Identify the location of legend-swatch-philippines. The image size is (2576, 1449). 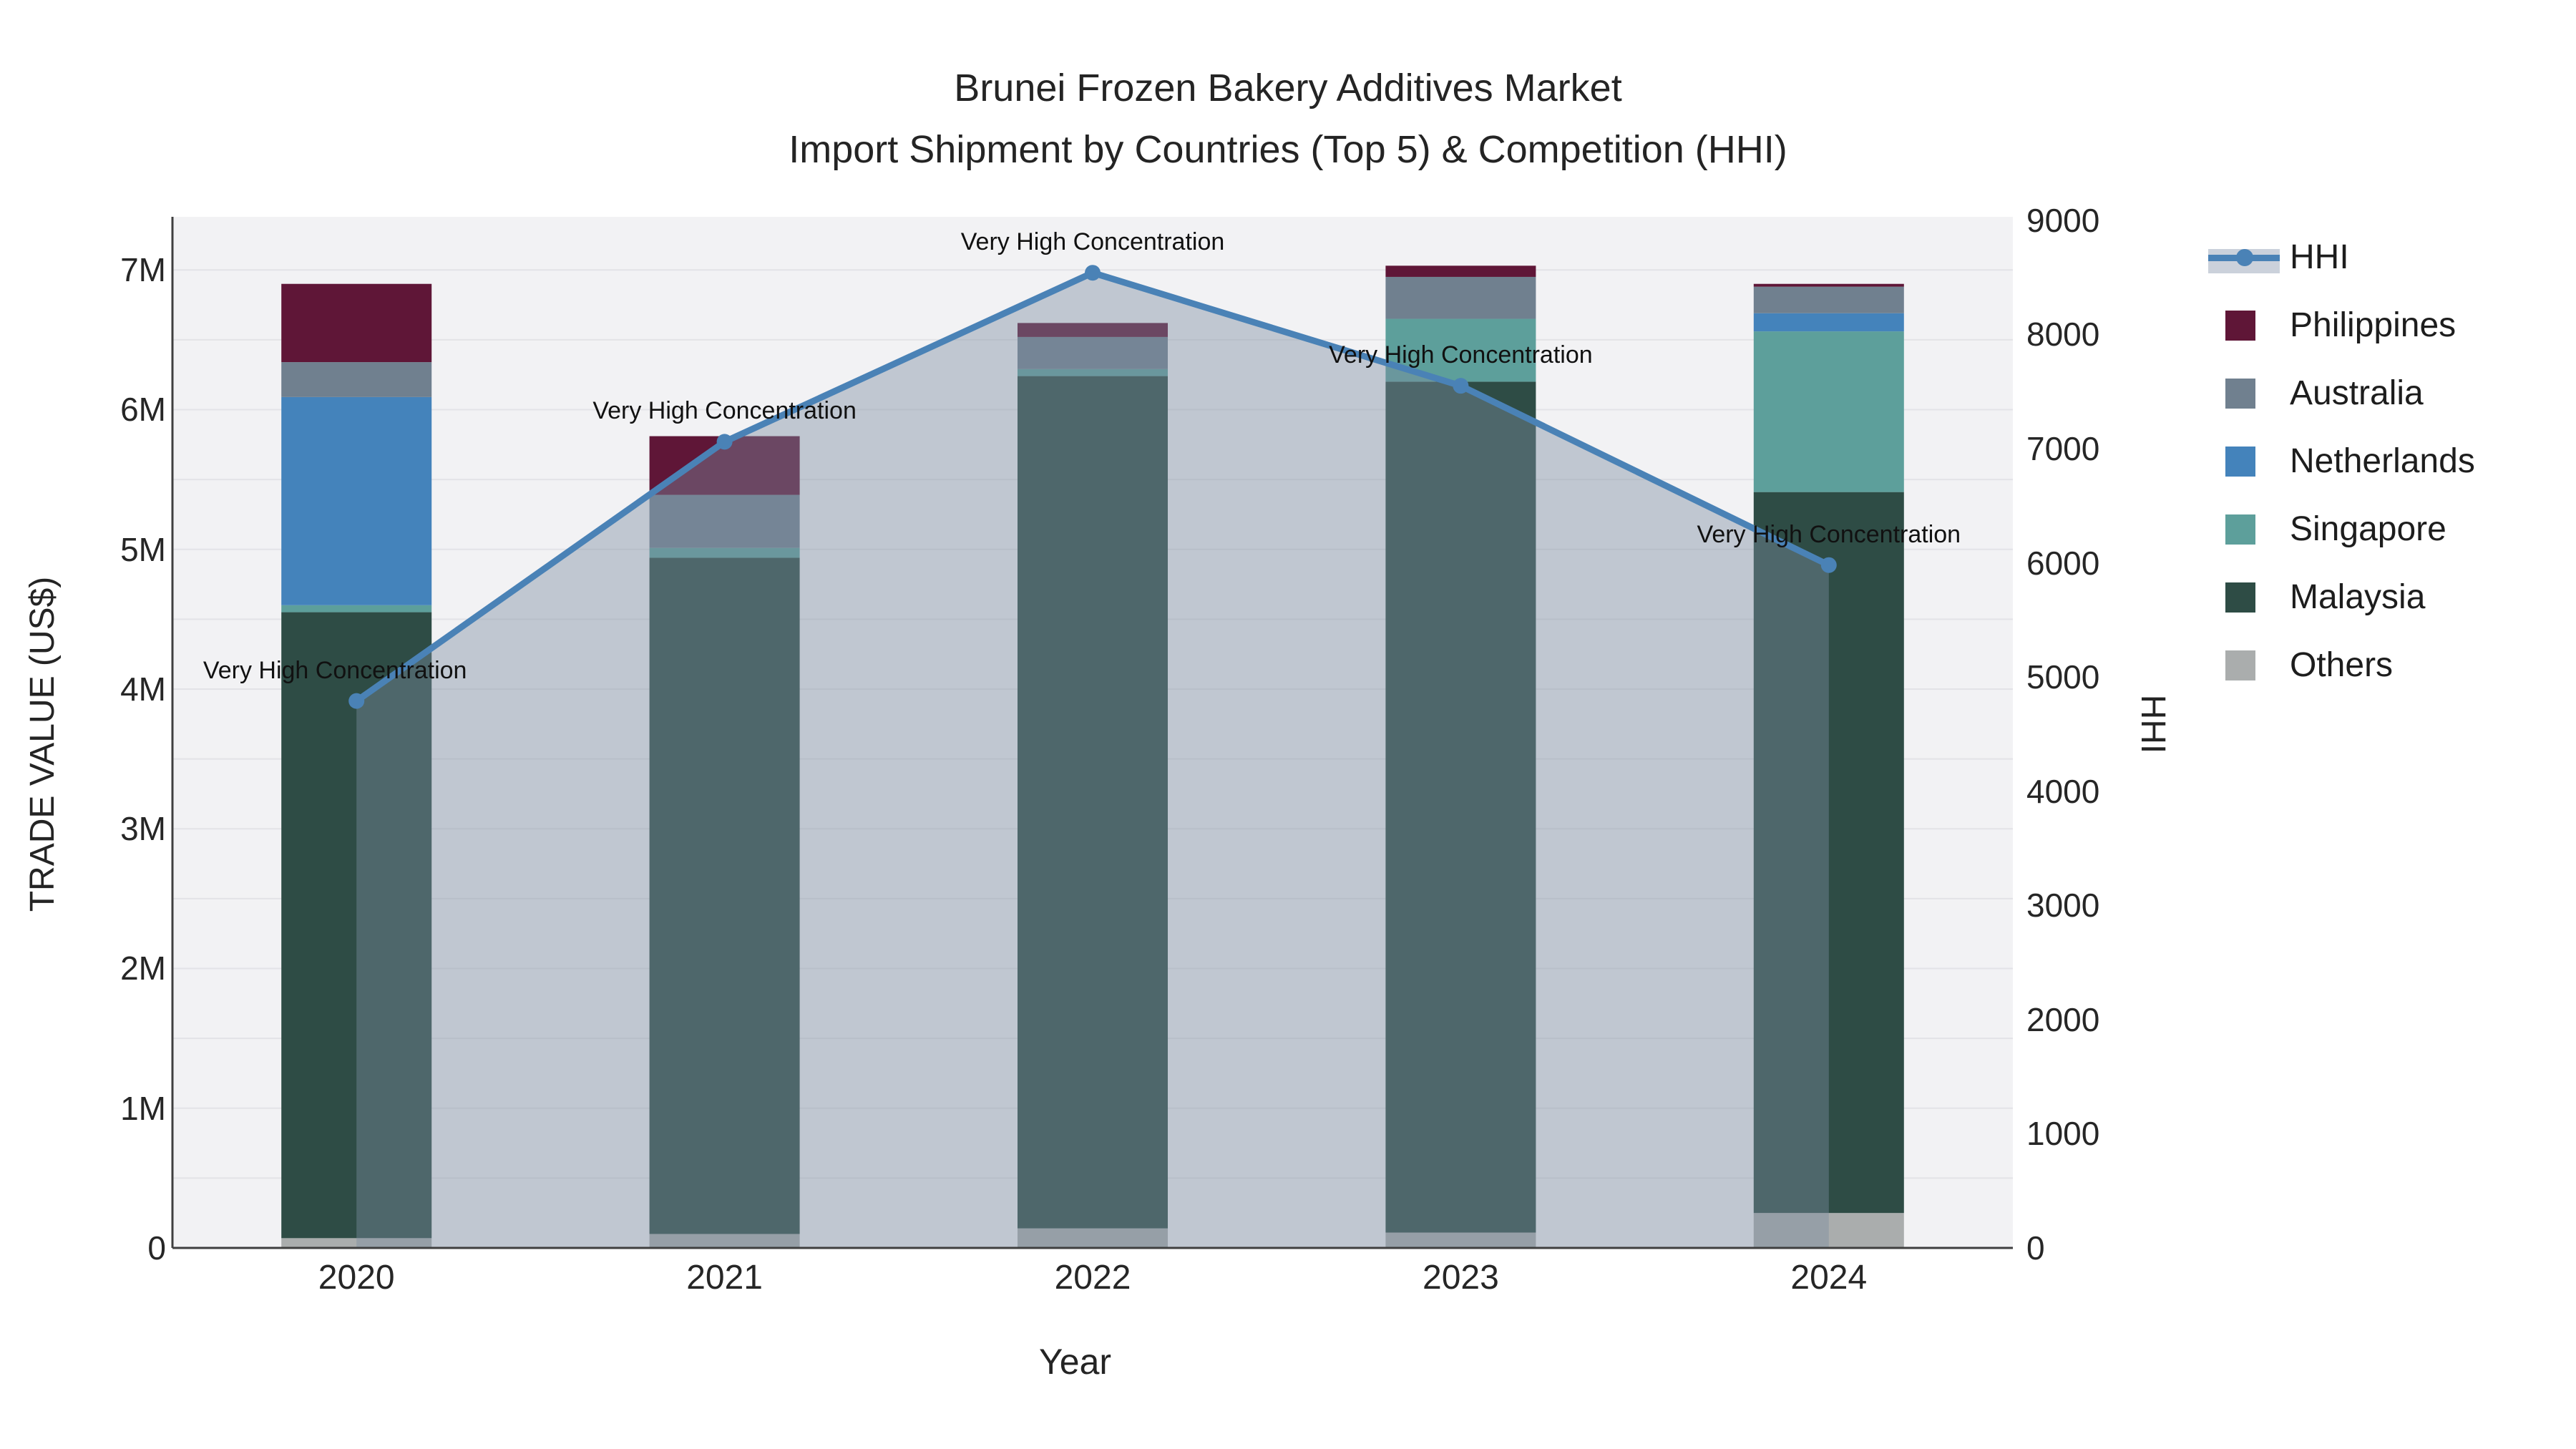
(2240, 326).